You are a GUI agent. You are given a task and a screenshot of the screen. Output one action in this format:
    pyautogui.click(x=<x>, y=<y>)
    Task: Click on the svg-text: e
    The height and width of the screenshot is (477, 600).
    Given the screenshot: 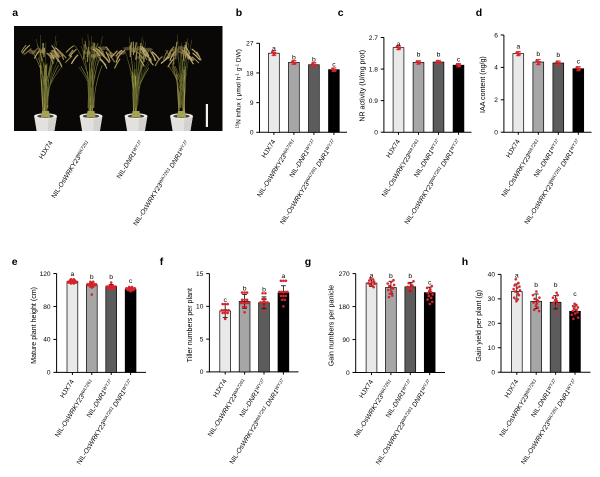 What is the action you would take?
    pyautogui.click(x=15, y=262)
    